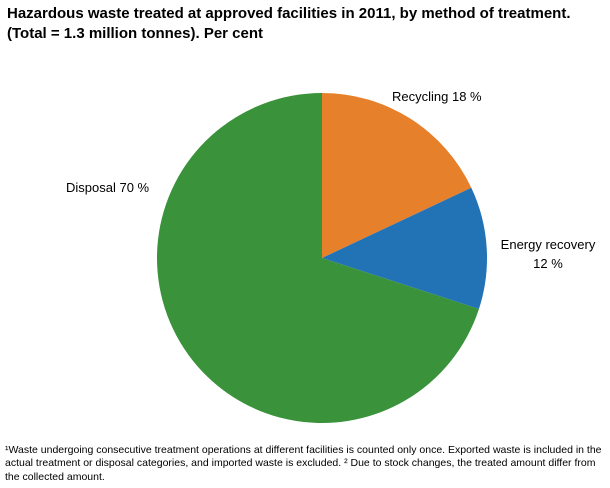 The image size is (610, 488). I want to click on slice-label-energy-recovery-name: Energy recovery, so click(548, 244).